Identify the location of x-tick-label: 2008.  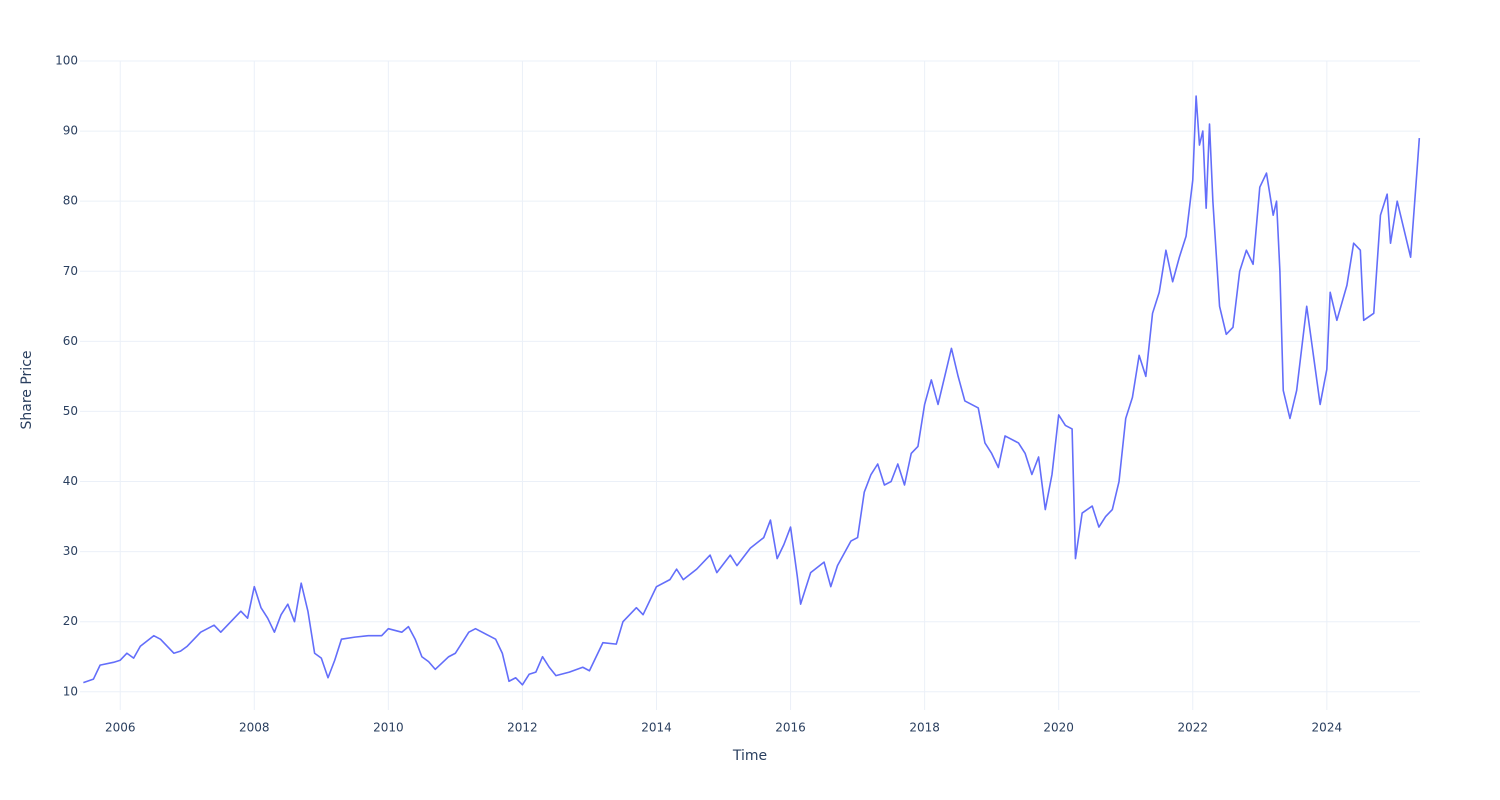
(254, 728).